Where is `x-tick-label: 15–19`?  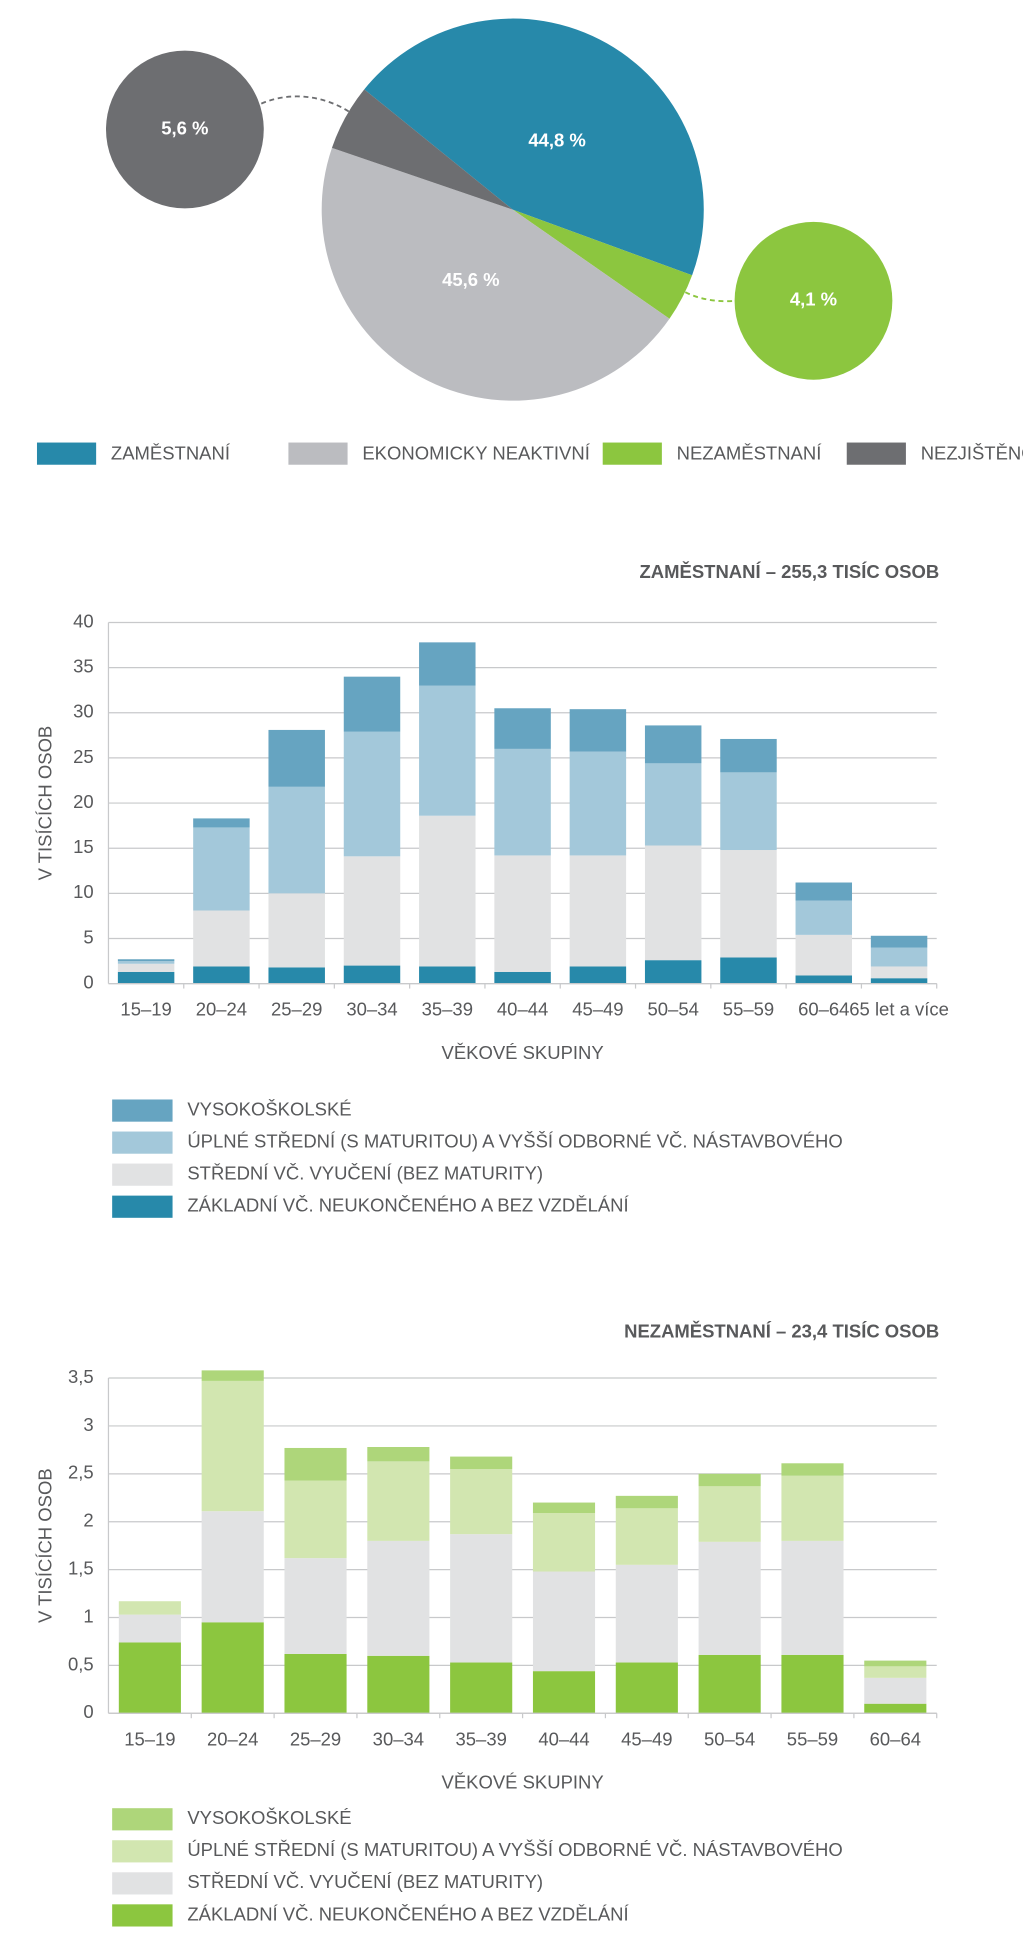
x-tick-label: 15–19 is located at coordinates (145, 1009).